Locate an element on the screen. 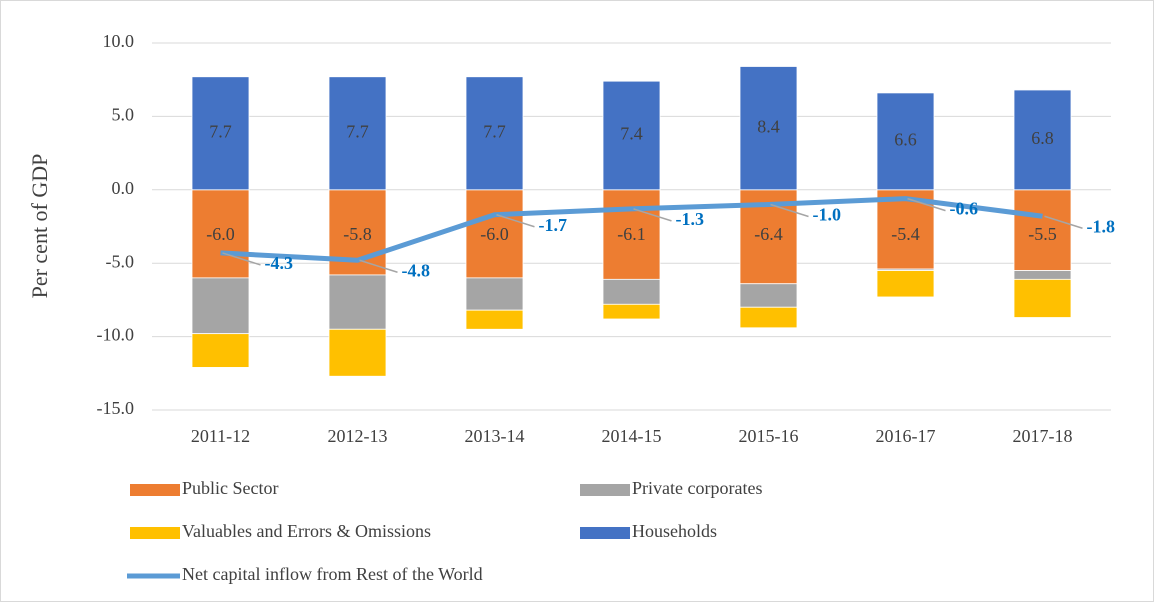 The width and height of the screenshot is (1154, 602). y-tick-label: -10.0 is located at coordinates (116, 335).